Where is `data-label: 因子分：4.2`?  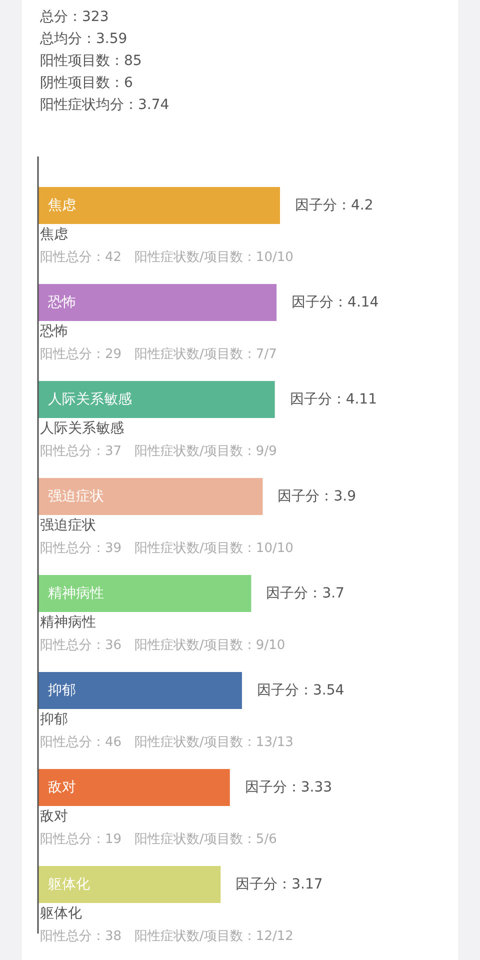
data-label: 因子分：4.2 is located at coordinates (334, 206).